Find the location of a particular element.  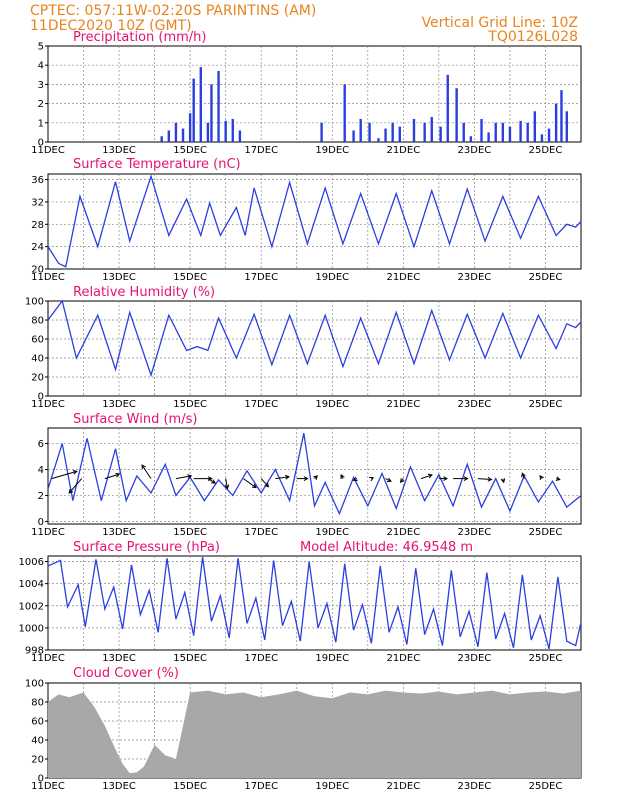

precip-title: Precipitation (mm/h) is located at coordinates (139, 37).